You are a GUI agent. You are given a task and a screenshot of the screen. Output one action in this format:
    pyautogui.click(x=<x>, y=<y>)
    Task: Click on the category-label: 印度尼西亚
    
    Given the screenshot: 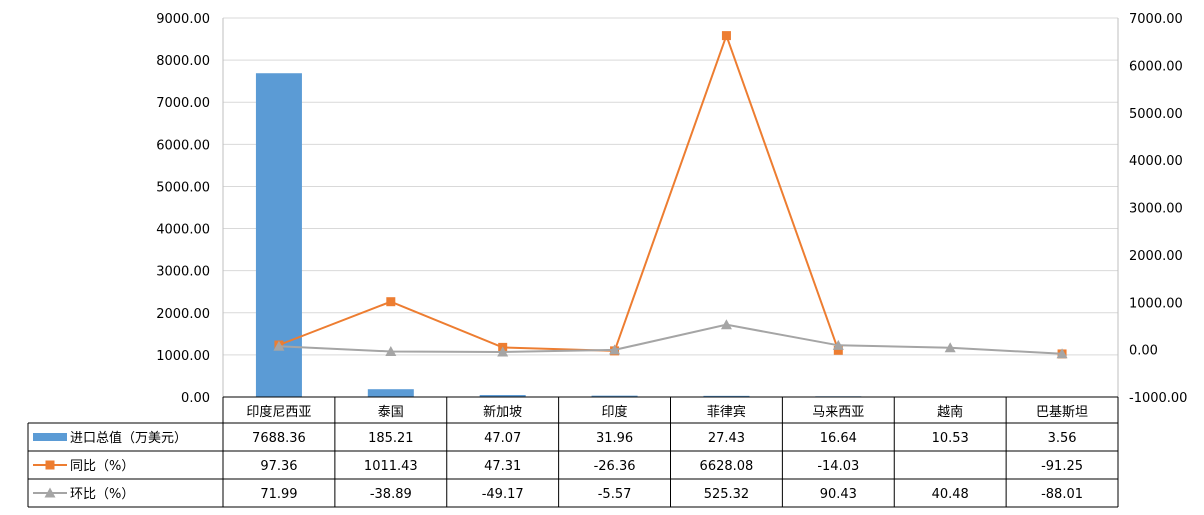 What is the action you would take?
    pyautogui.click(x=278, y=412)
    